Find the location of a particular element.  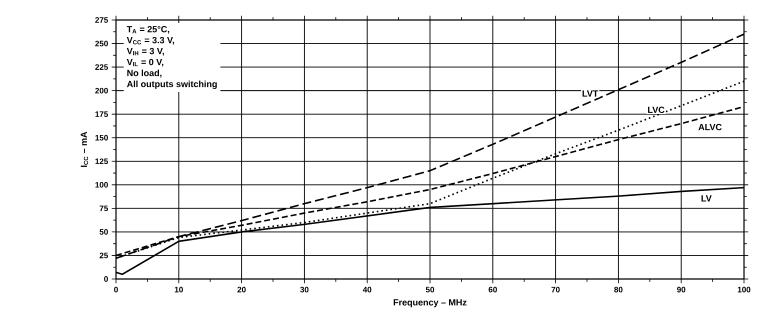

annotation: V$_{CC}$ = 3.3 V, is located at coordinates (150, 40).